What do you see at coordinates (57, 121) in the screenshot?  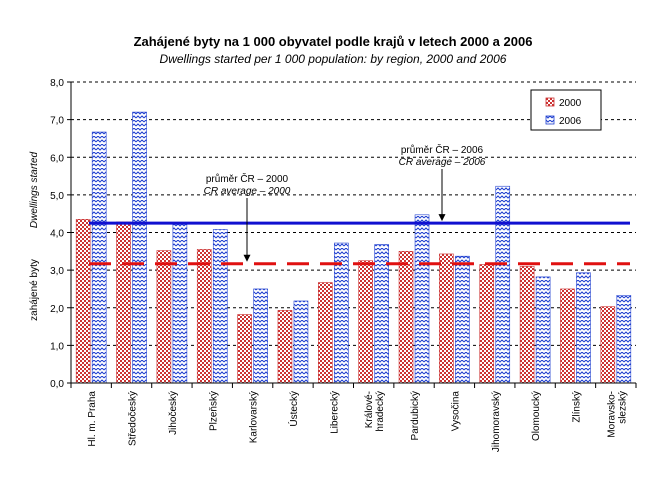 I see `y-tick-label: 7,0` at bounding box center [57, 121].